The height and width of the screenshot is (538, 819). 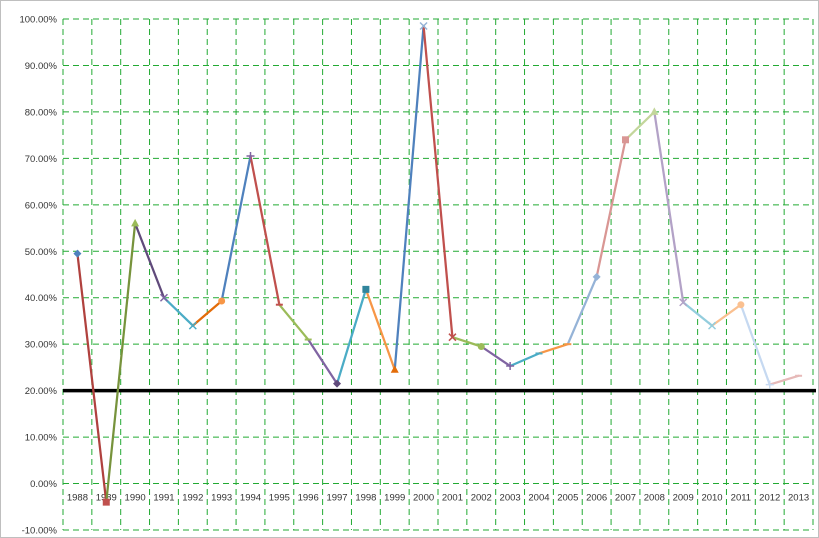 What do you see at coordinates (423, 498) in the screenshot?
I see `x-tick-label: 2000` at bounding box center [423, 498].